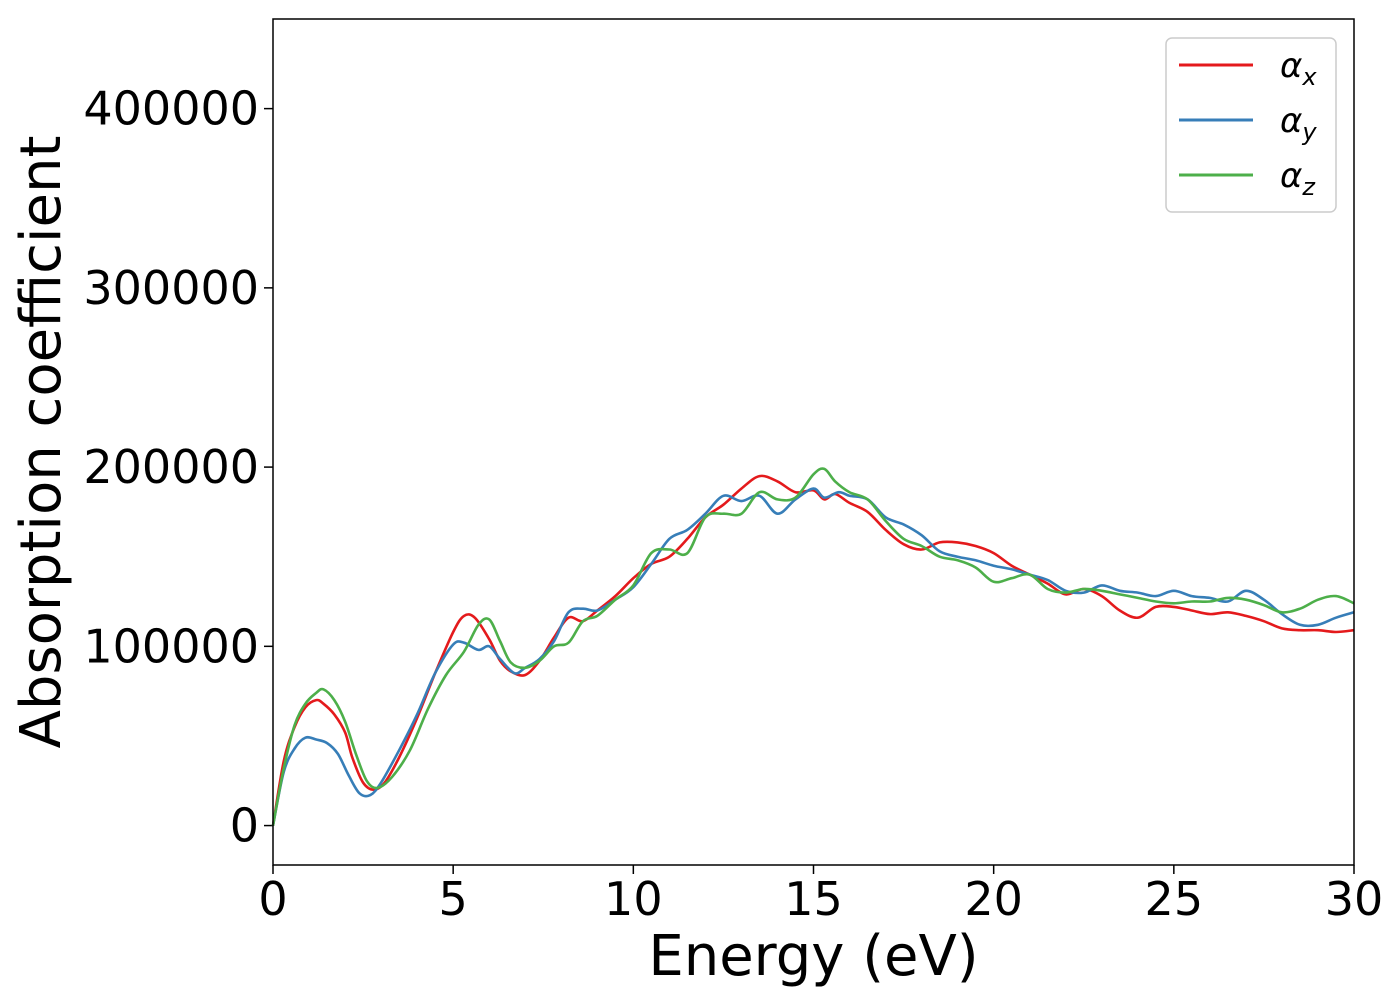  What do you see at coordinates (272, 899) in the screenshot?
I see `x-tick-label: 0` at bounding box center [272, 899].